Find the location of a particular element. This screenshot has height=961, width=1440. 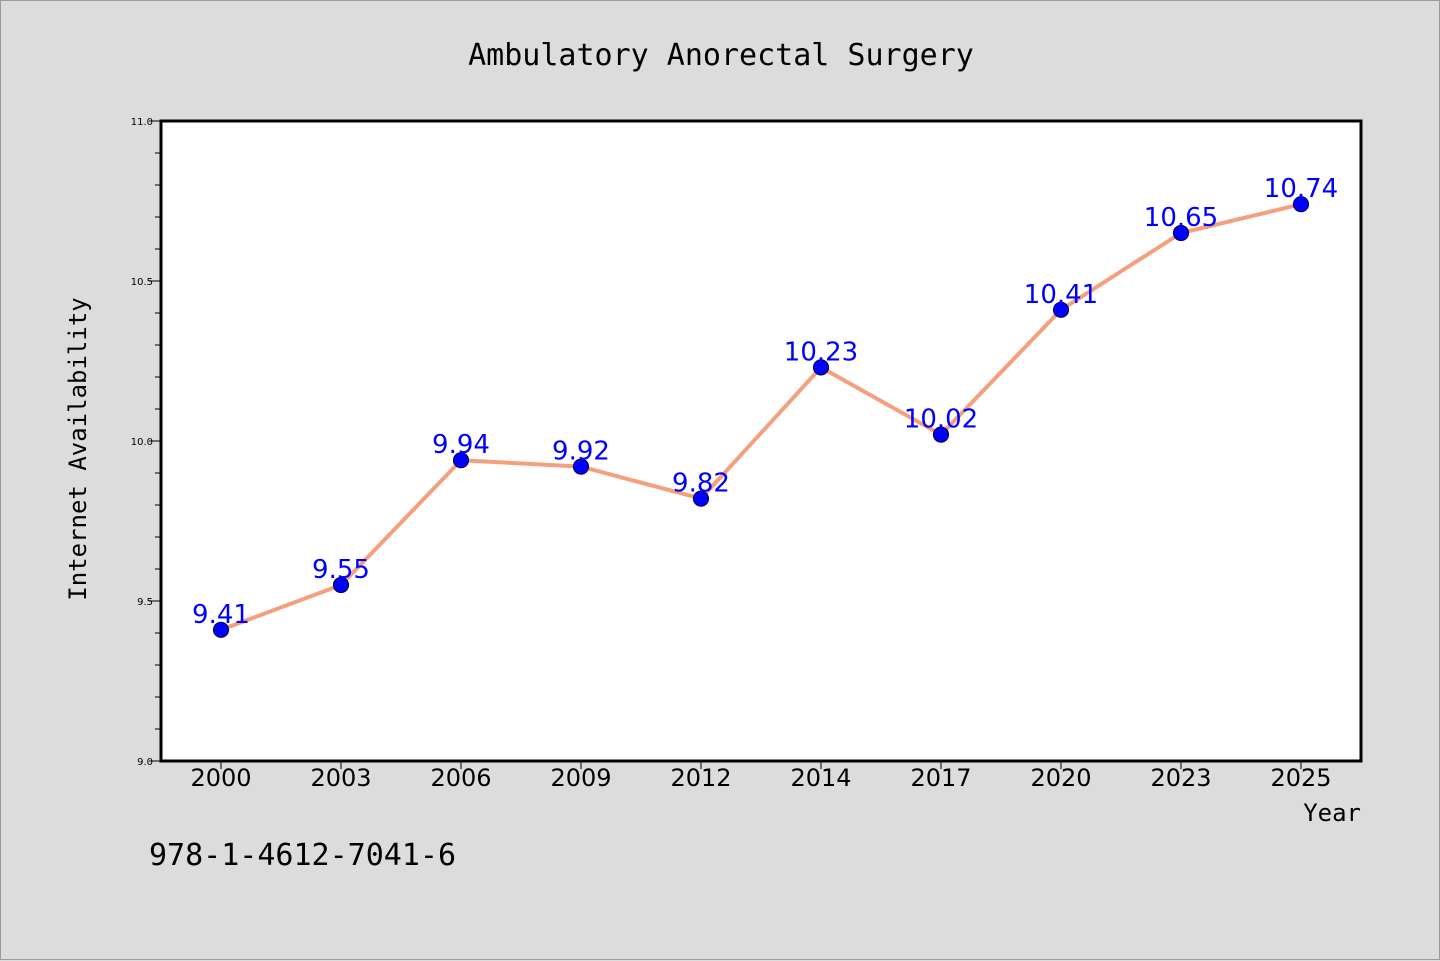

x-tick-label: 2023 is located at coordinates (1180, 778).